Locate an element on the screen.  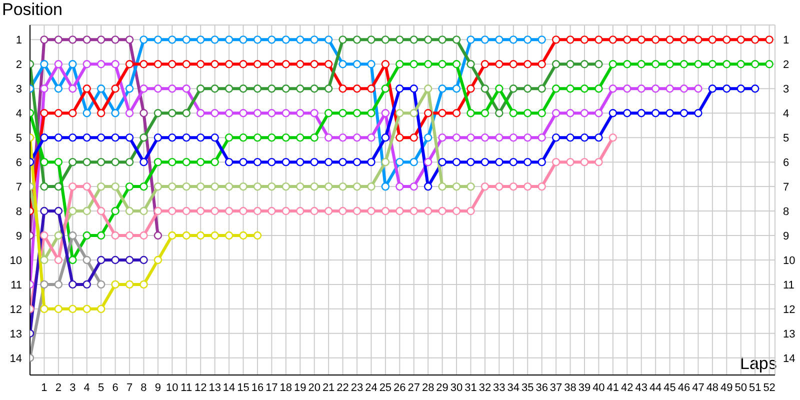
x-tick-label: 42 is located at coordinates (627, 388).